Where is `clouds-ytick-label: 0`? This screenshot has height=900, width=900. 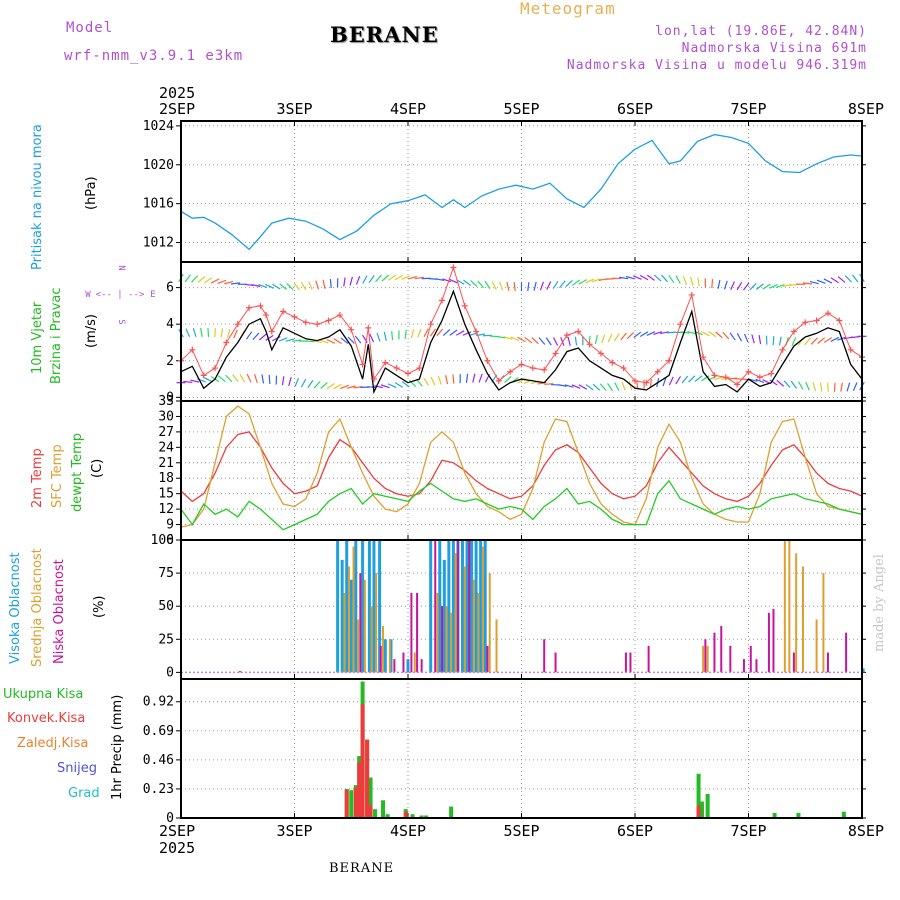 clouds-ytick-label: 0 is located at coordinates (170, 672).